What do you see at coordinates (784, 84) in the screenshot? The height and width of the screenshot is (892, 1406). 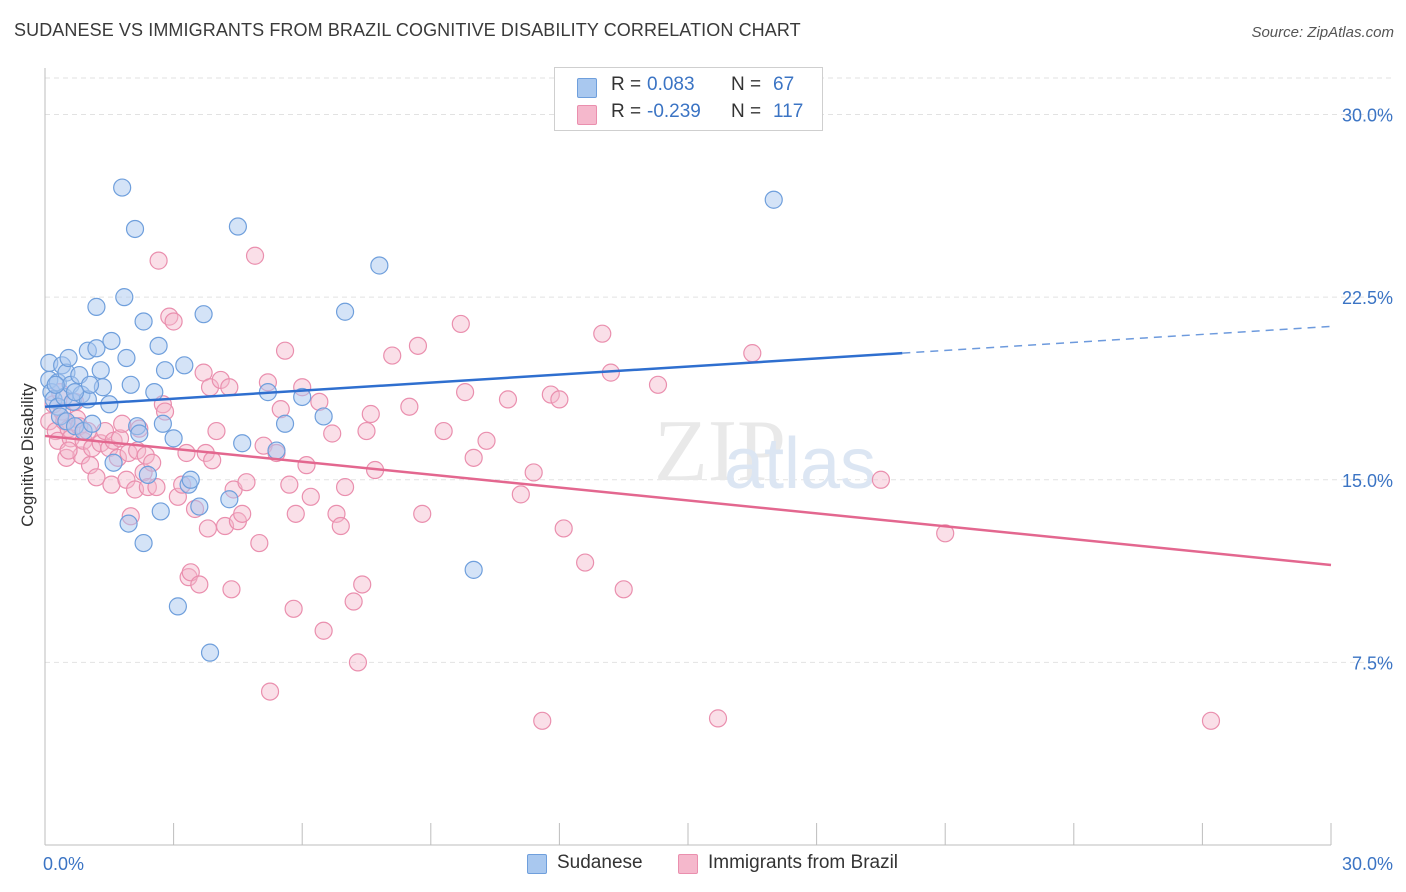 I see `n-value: 67` at bounding box center [784, 84].